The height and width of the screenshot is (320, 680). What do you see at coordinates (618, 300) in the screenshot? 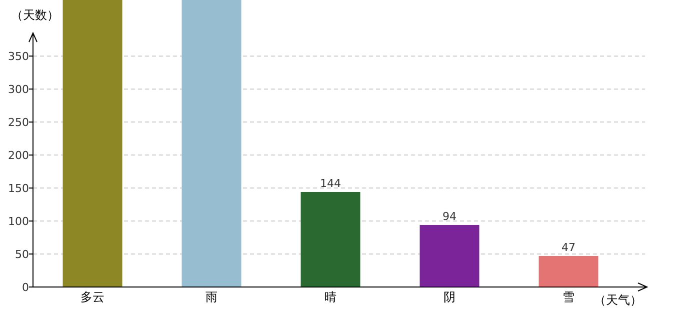
I see `x-axis-title: （天气）` at bounding box center [618, 300].